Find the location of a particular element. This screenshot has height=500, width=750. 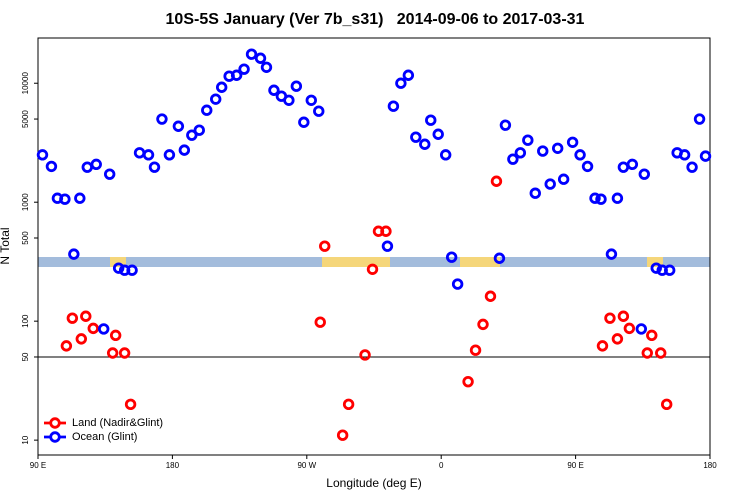

y-tick-label: 100 is located at coordinates (25, 321).